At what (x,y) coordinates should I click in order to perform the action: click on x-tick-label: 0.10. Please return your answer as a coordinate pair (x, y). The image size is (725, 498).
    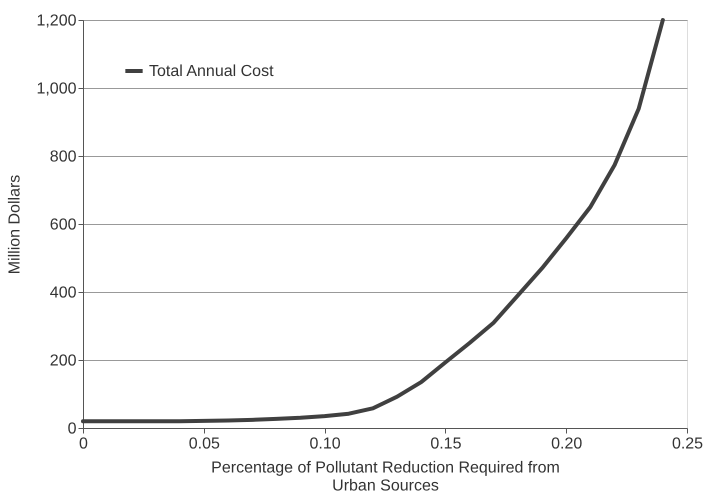
    Looking at the image, I should click on (325, 444).